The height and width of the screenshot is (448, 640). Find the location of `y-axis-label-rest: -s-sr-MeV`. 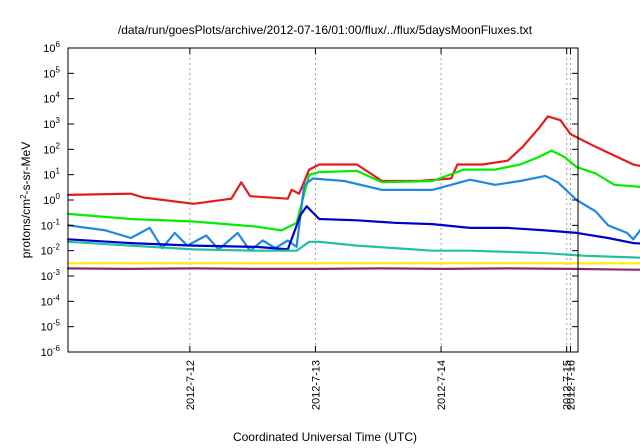

y-axis-label-rest: -s-sr-MeV is located at coordinates (26, 168).